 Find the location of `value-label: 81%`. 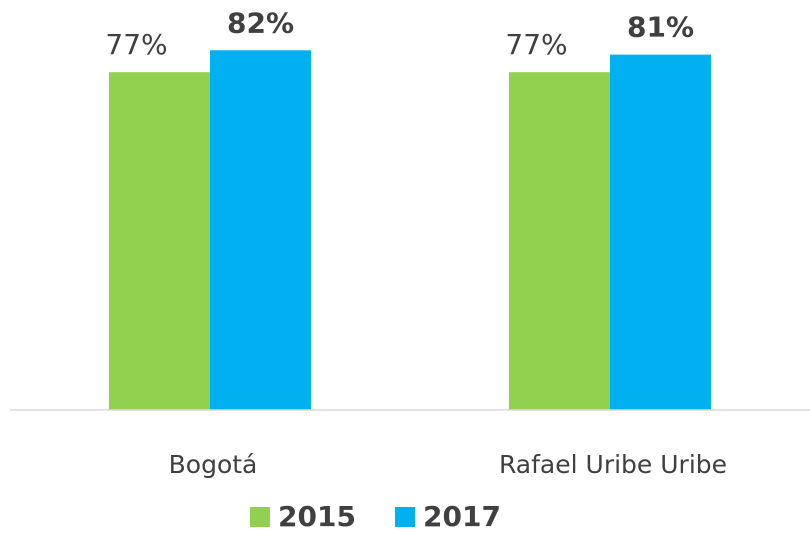

value-label: 81% is located at coordinates (660, 27).